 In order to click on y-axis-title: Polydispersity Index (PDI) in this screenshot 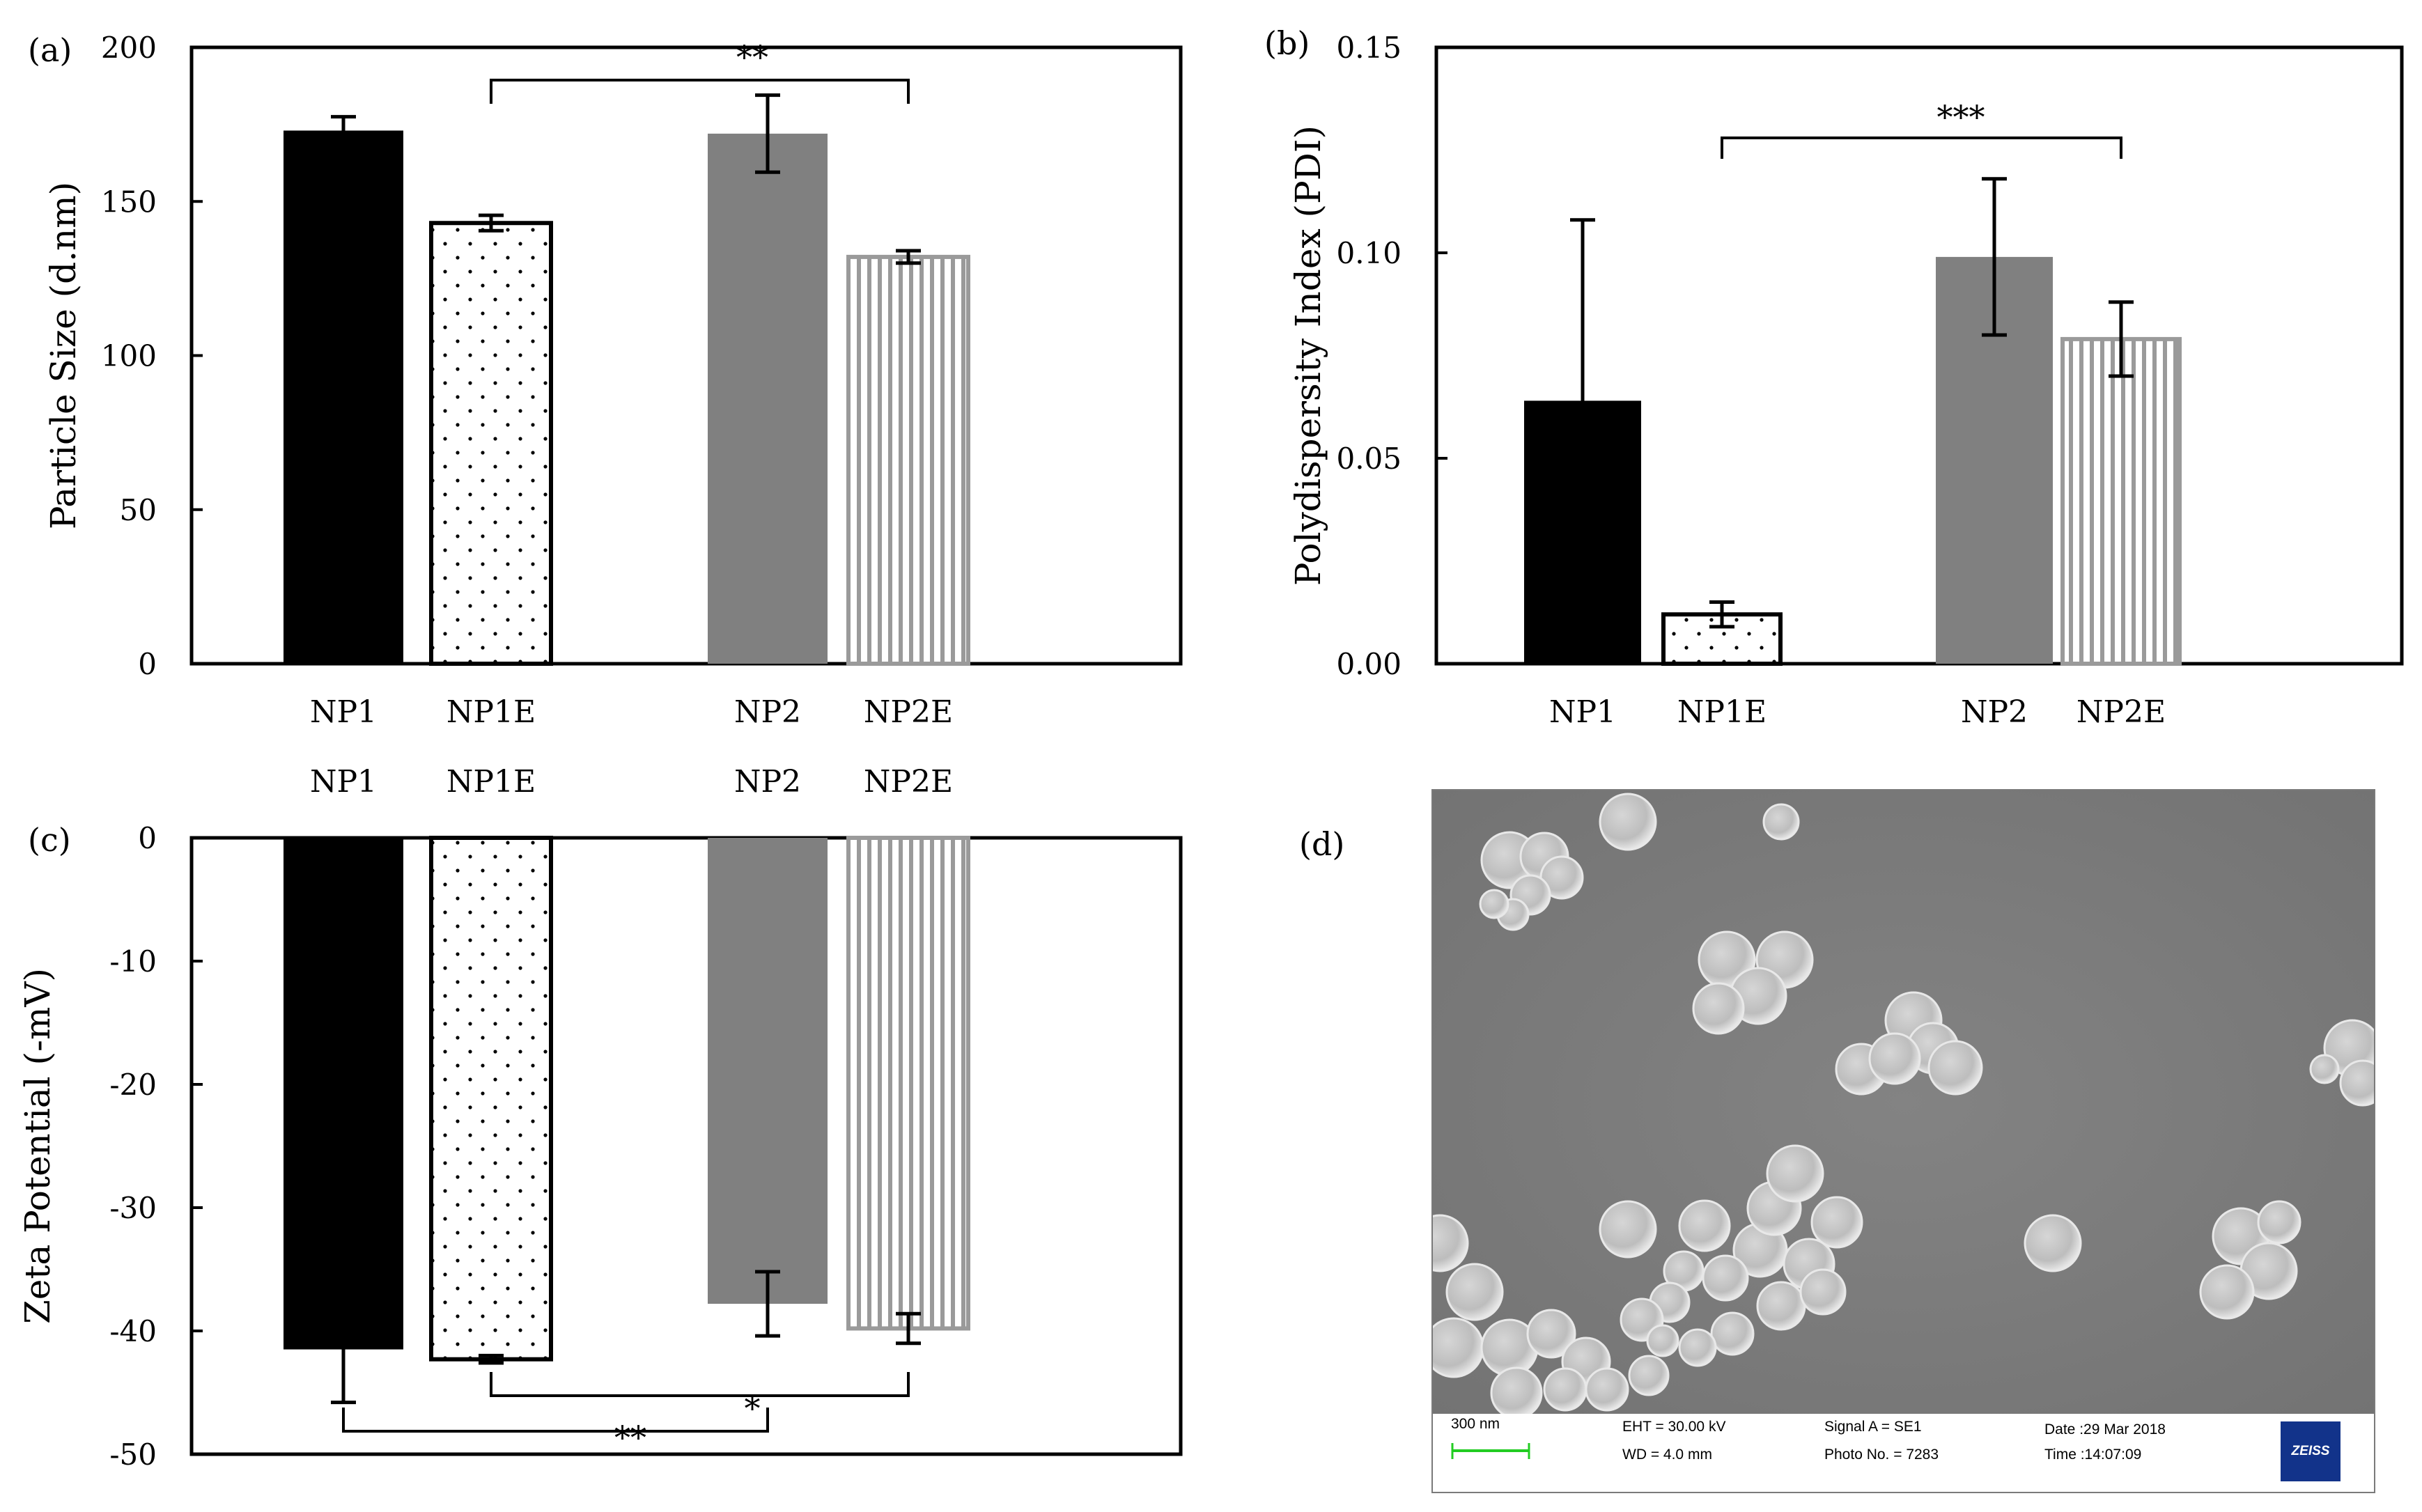, I will do `click(1308, 356)`.